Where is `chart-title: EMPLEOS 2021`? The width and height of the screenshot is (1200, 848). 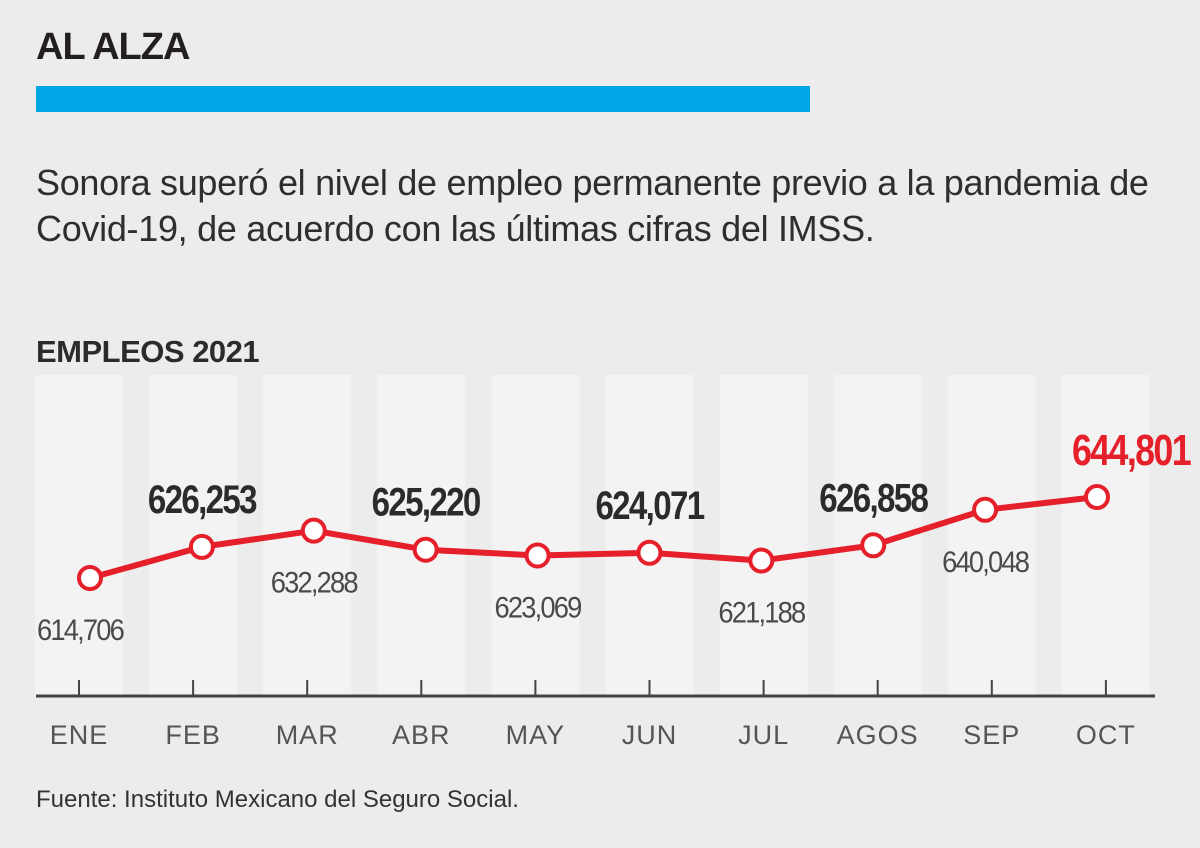
chart-title: EMPLEOS 2021 is located at coordinates (148, 351).